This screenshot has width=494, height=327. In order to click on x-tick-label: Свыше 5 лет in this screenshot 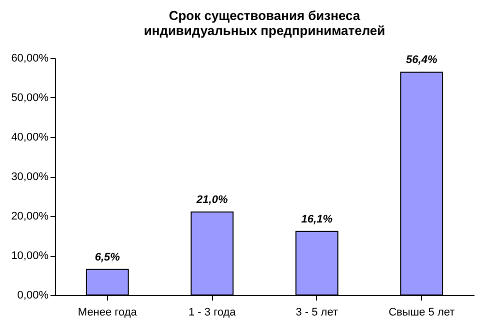, I will do `click(421, 312)`.